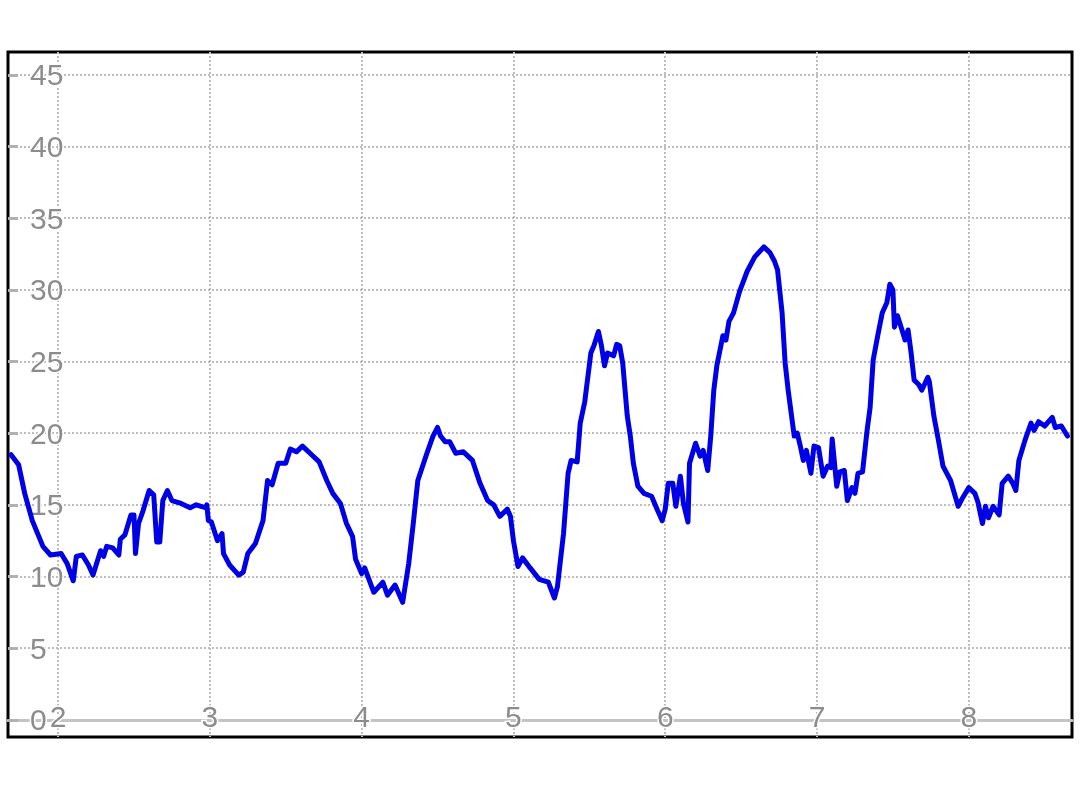 Image resolution: width=1080 pixels, height=810 pixels. What do you see at coordinates (47, 505) in the screenshot?
I see `y-tick-label: 15` at bounding box center [47, 505].